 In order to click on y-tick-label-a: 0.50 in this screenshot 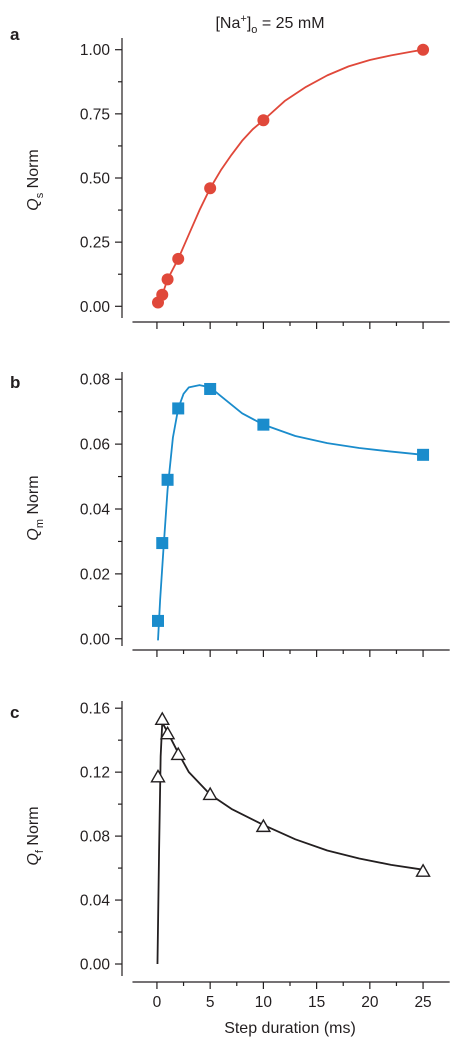, I will do `click(95, 179)`.